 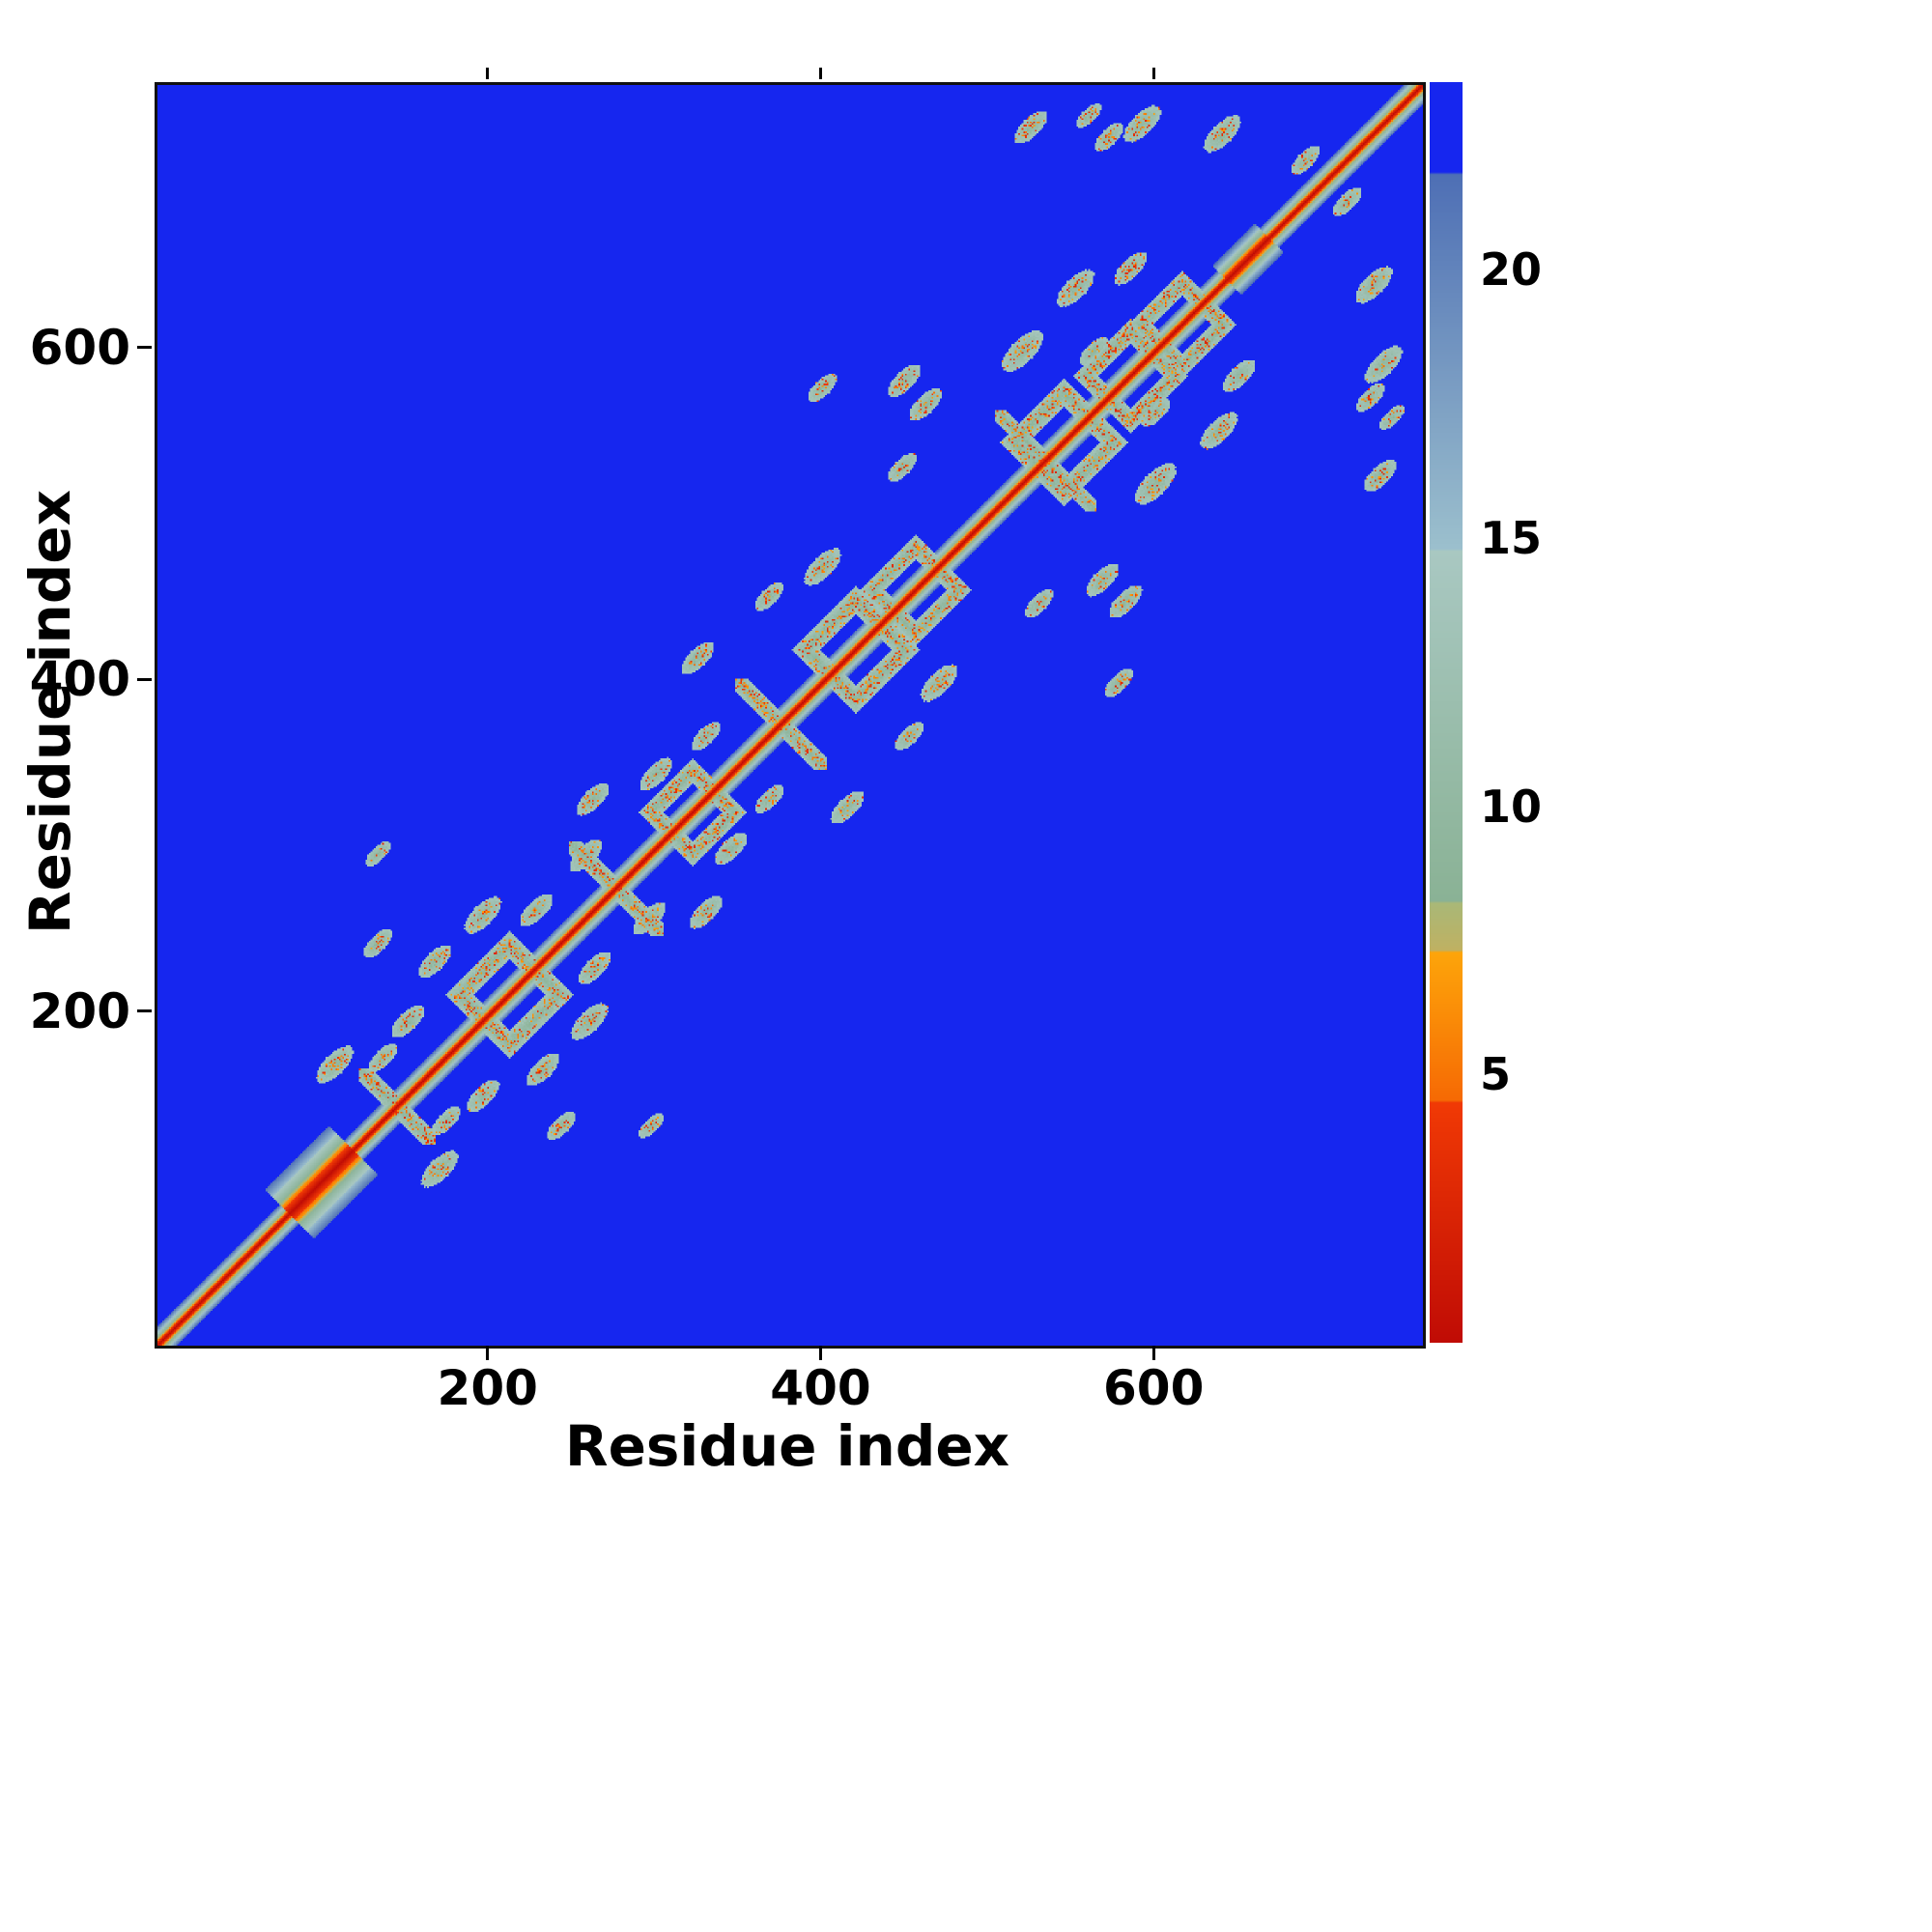 I want to click on colorbar-canvas, so click(x=1446, y=712).